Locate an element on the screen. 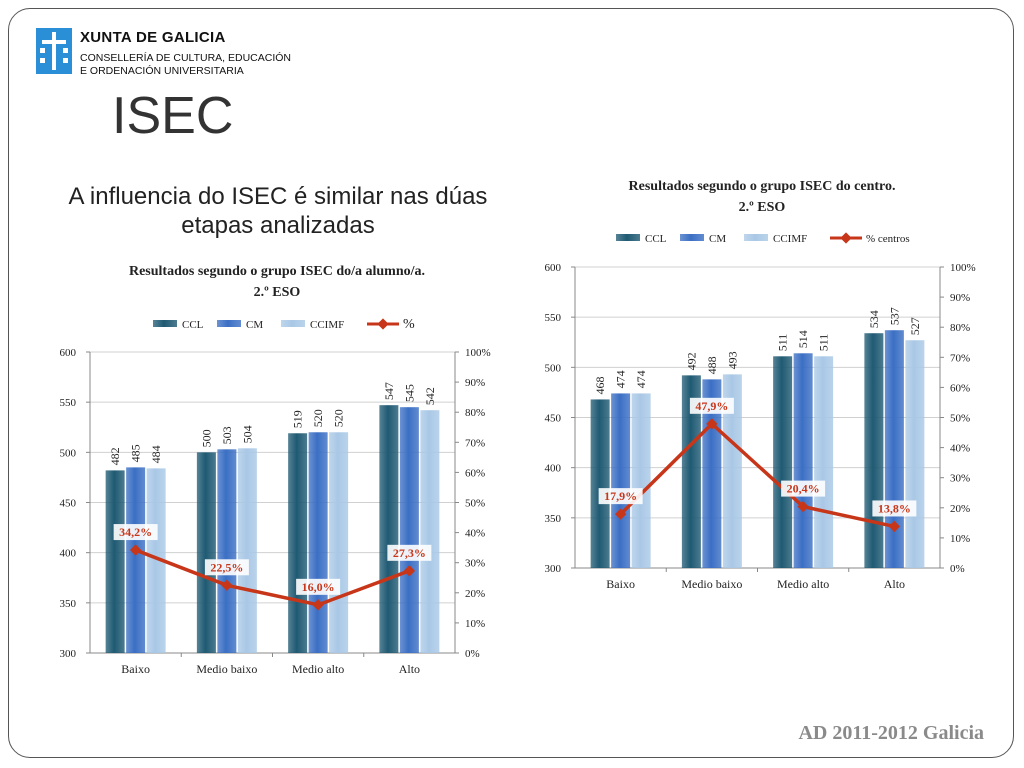 The height and width of the screenshot is (768, 1024). legend-label-ccl: CCL is located at coordinates (656, 239).